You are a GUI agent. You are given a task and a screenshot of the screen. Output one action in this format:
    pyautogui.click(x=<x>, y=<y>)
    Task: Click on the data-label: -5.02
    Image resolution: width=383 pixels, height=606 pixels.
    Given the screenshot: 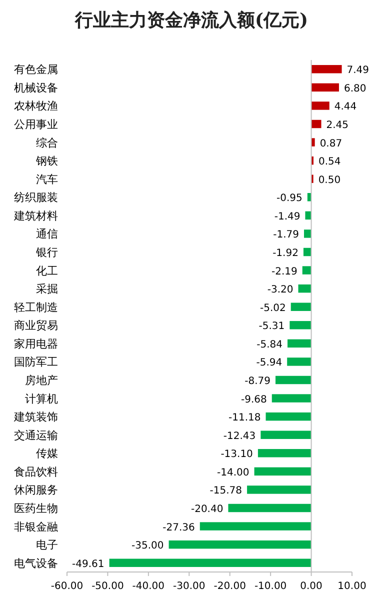 What is the action you would take?
    pyautogui.click(x=273, y=308)
    